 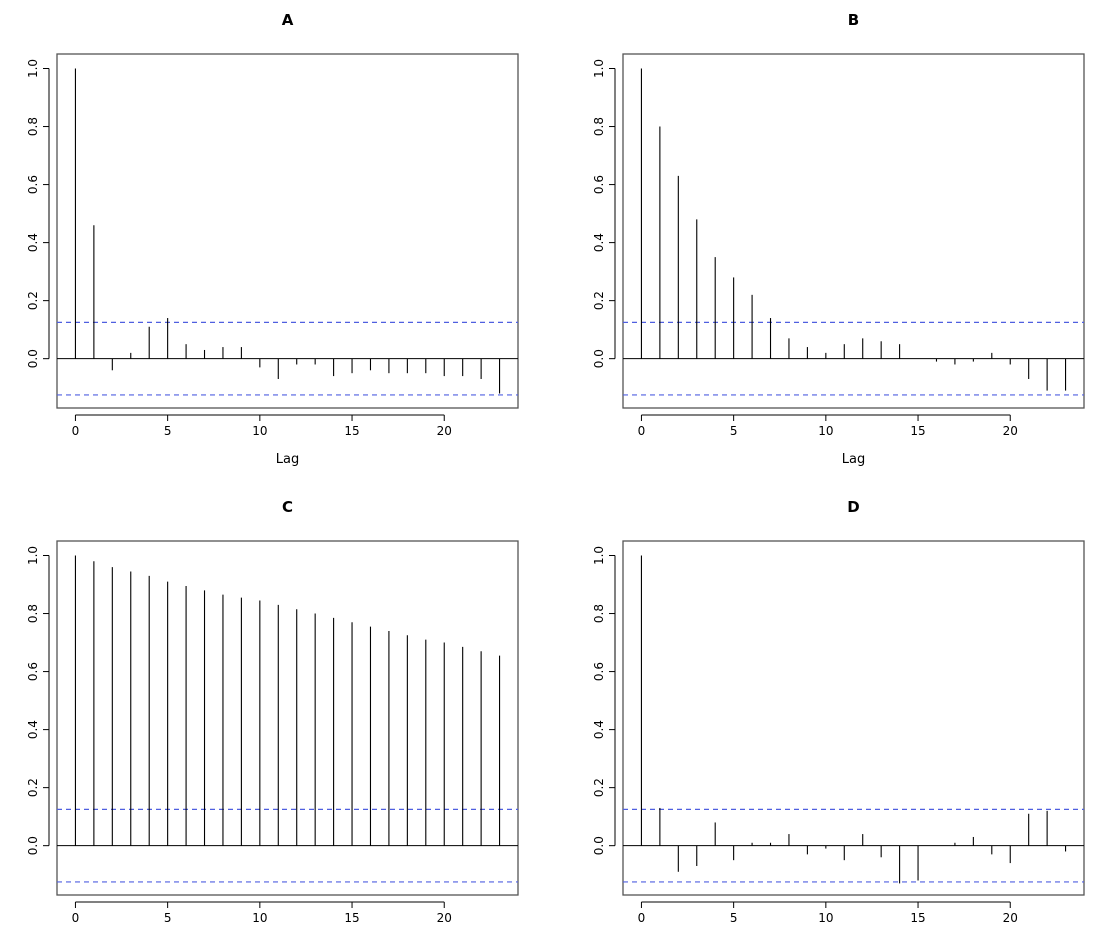 What do you see at coordinates (599, 68) in the screenshot?
I see `y-tick-label-b-5: 1.0` at bounding box center [599, 68].